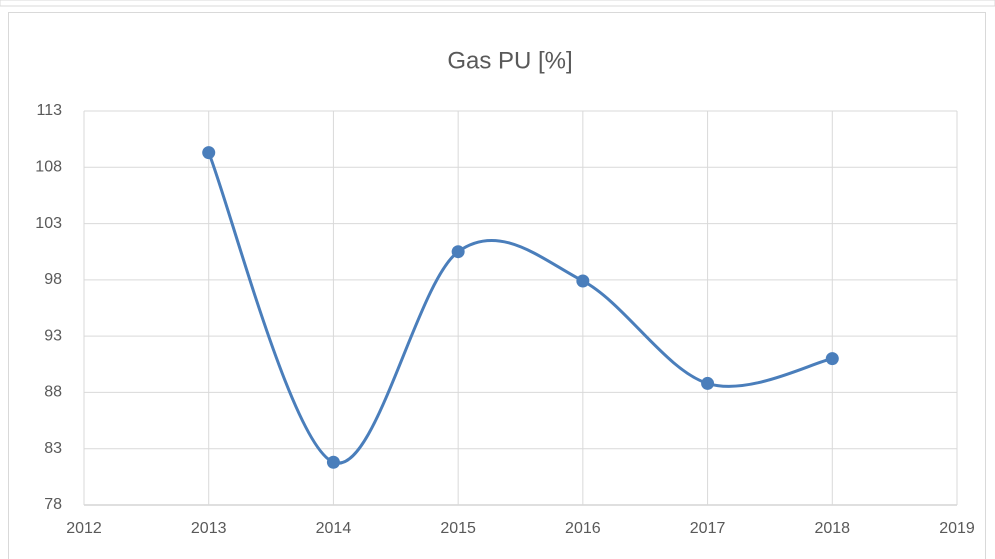 This screenshot has height=559, width=995. What do you see at coordinates (48, 223) in the screenshot?
I see `y-tick-label: 103` at bounding box center [48, 223].